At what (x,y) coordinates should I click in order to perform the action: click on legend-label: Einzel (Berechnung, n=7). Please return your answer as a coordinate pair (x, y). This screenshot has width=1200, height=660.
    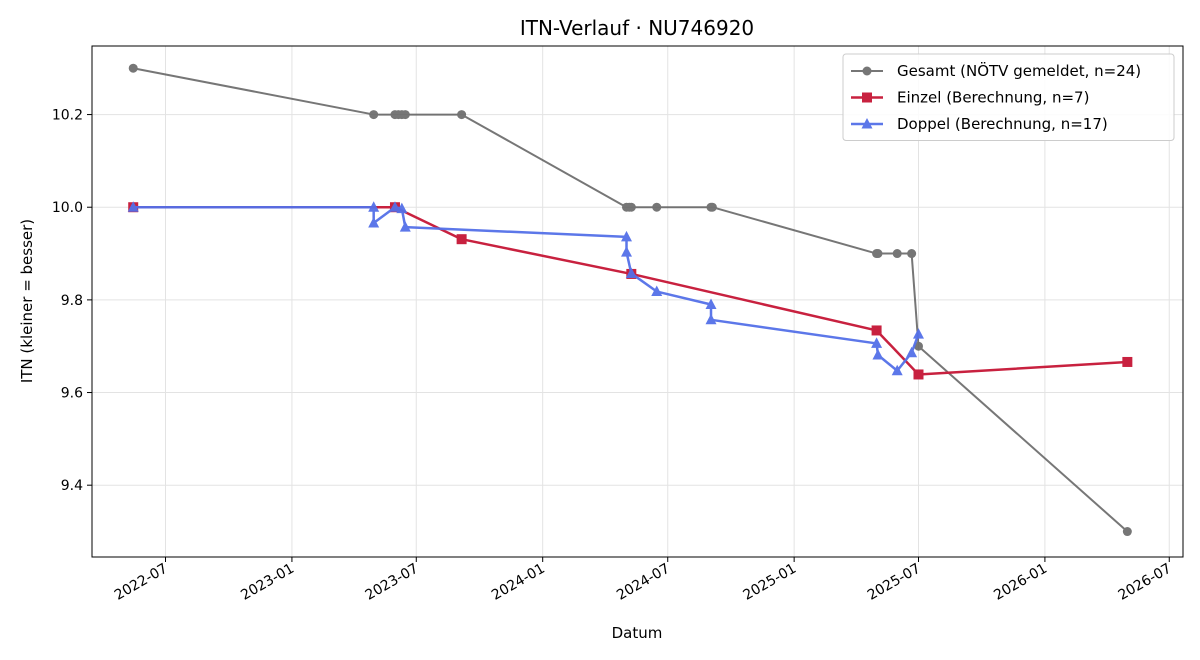
    Looking at the image, I should click on (993, 98).